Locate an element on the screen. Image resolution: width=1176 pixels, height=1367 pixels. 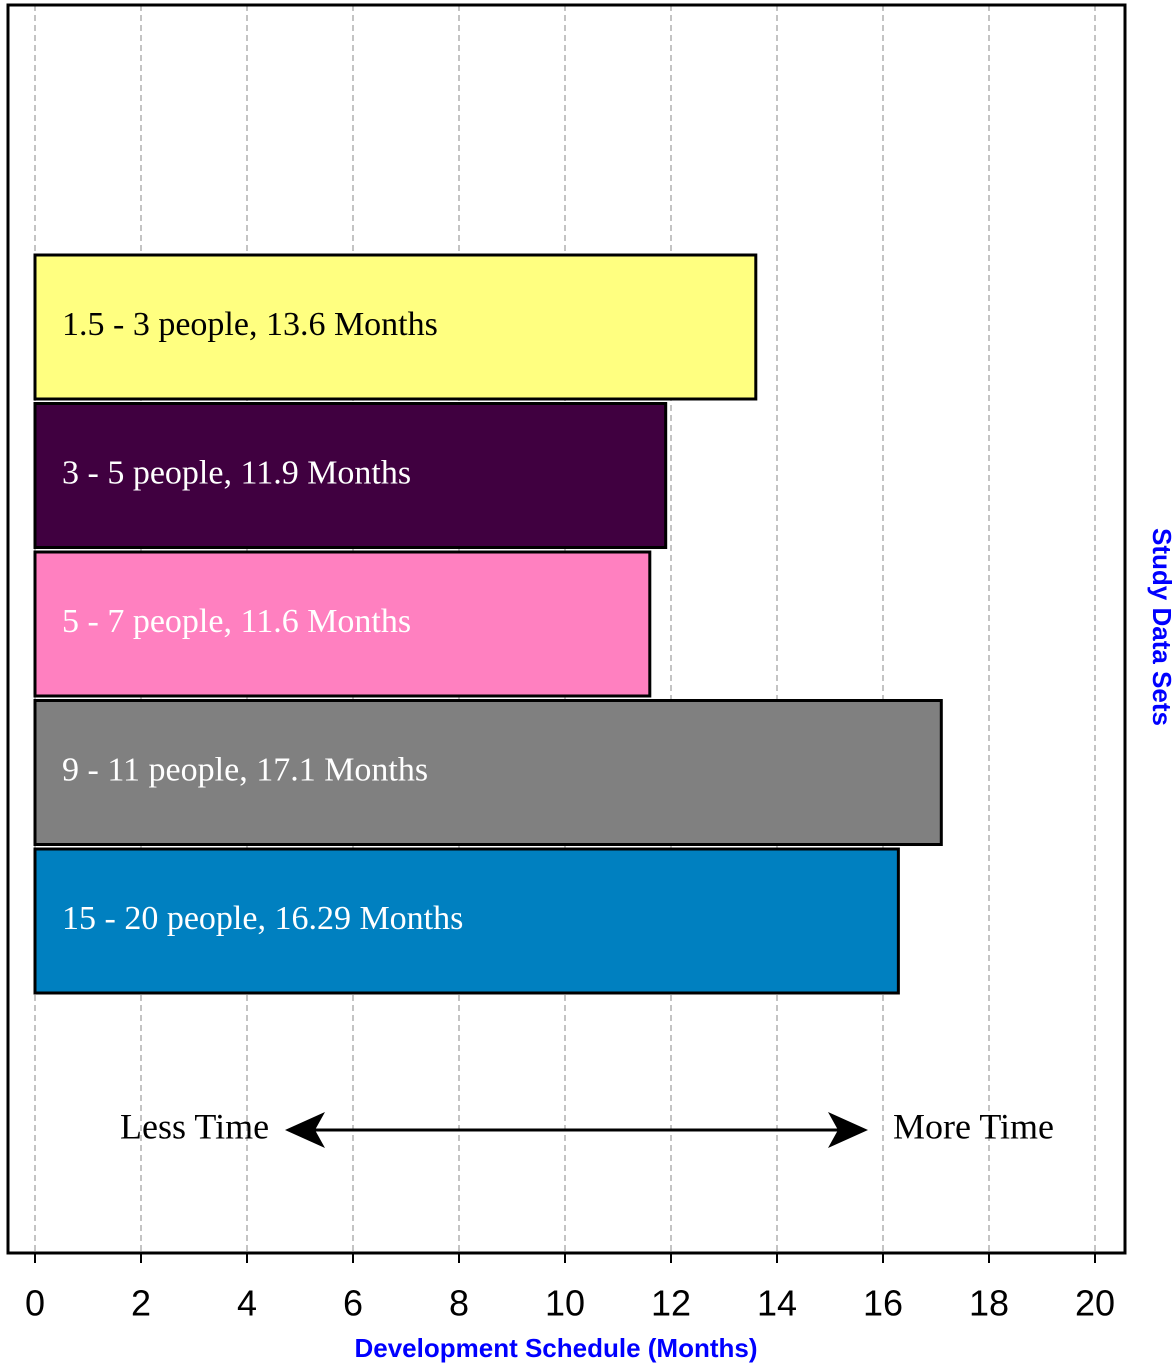
x-tick-label: 10 is located at coordinates (565, 1303).